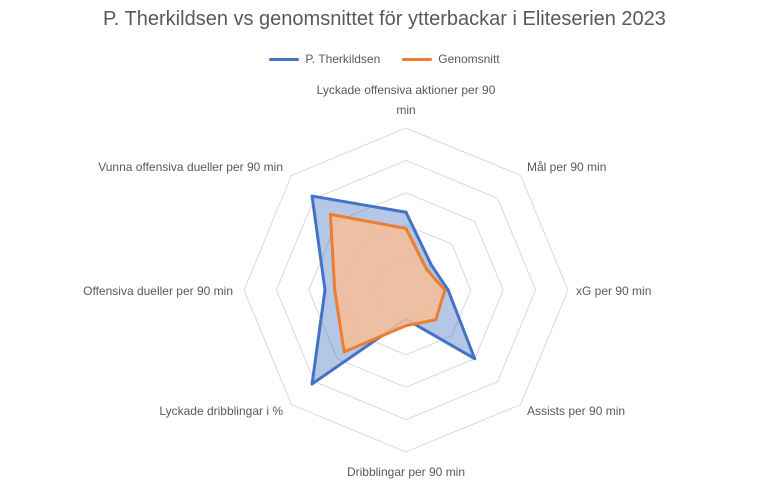 This screenshot has width=769, height=500. What do you see at coordinates (469, 59) in the screenshot?
I see `legend-label-series-1: Genomsnitt` at bounding box center [469, 59].